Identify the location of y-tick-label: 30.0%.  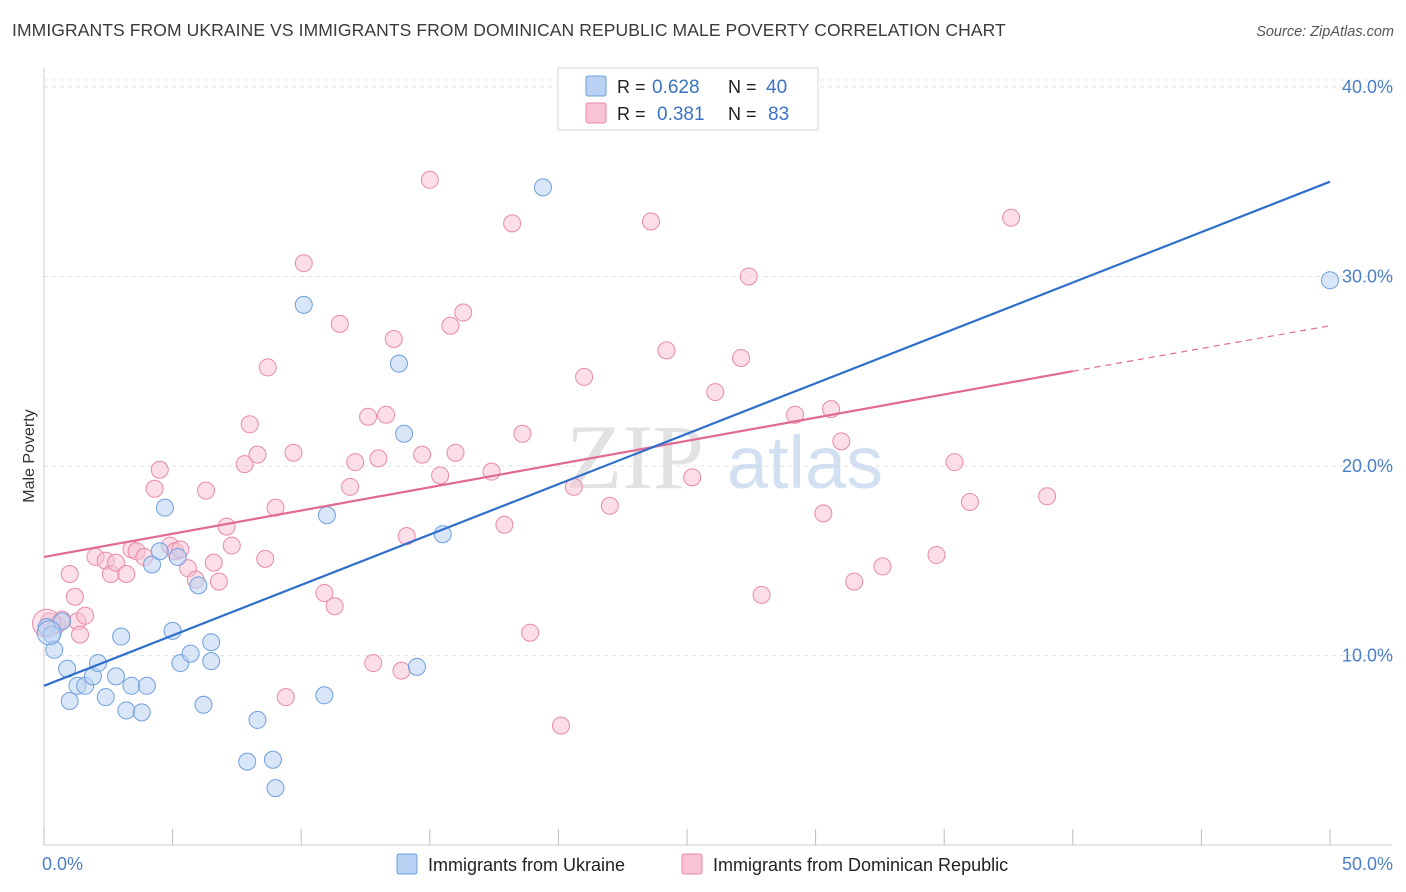
(1367, 276).